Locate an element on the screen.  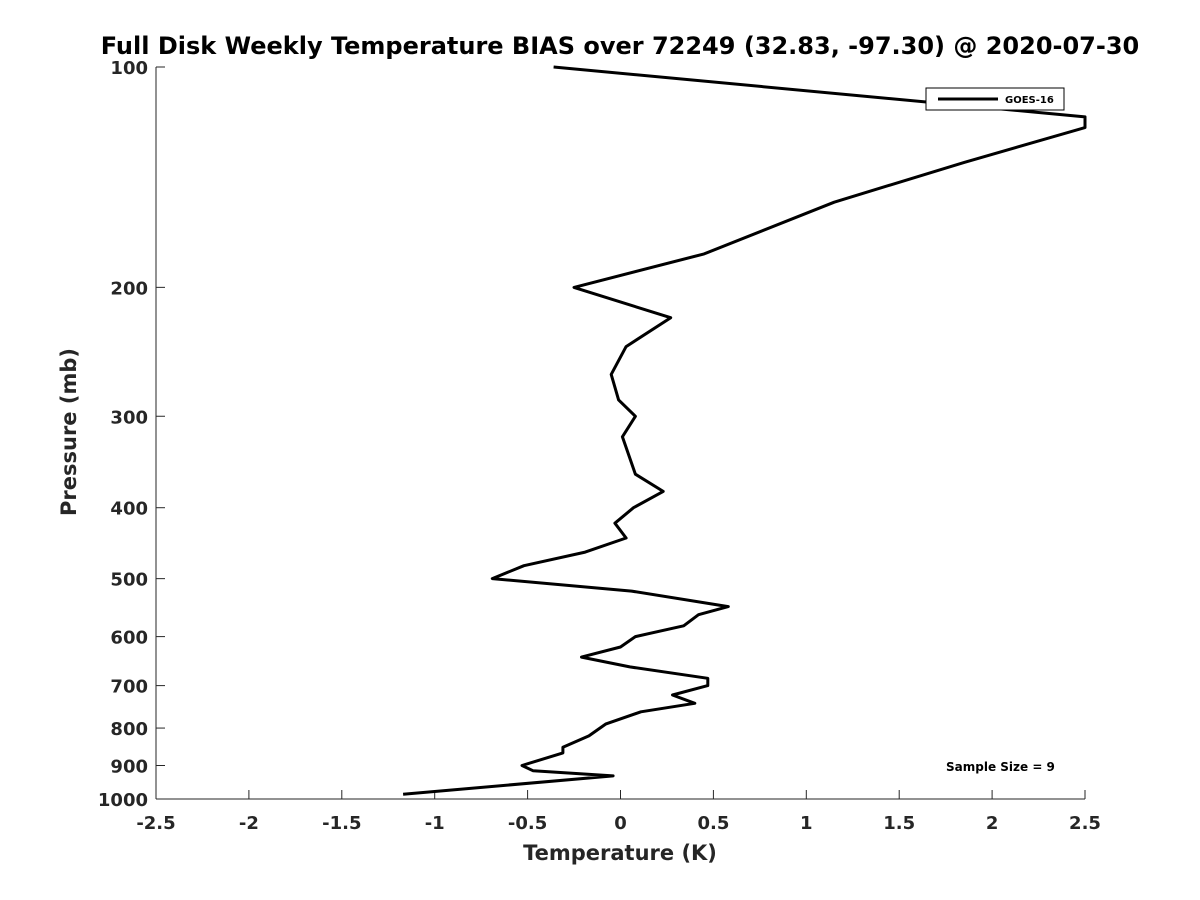
y-tick-label: 900 is located at coordinates (129, 767).